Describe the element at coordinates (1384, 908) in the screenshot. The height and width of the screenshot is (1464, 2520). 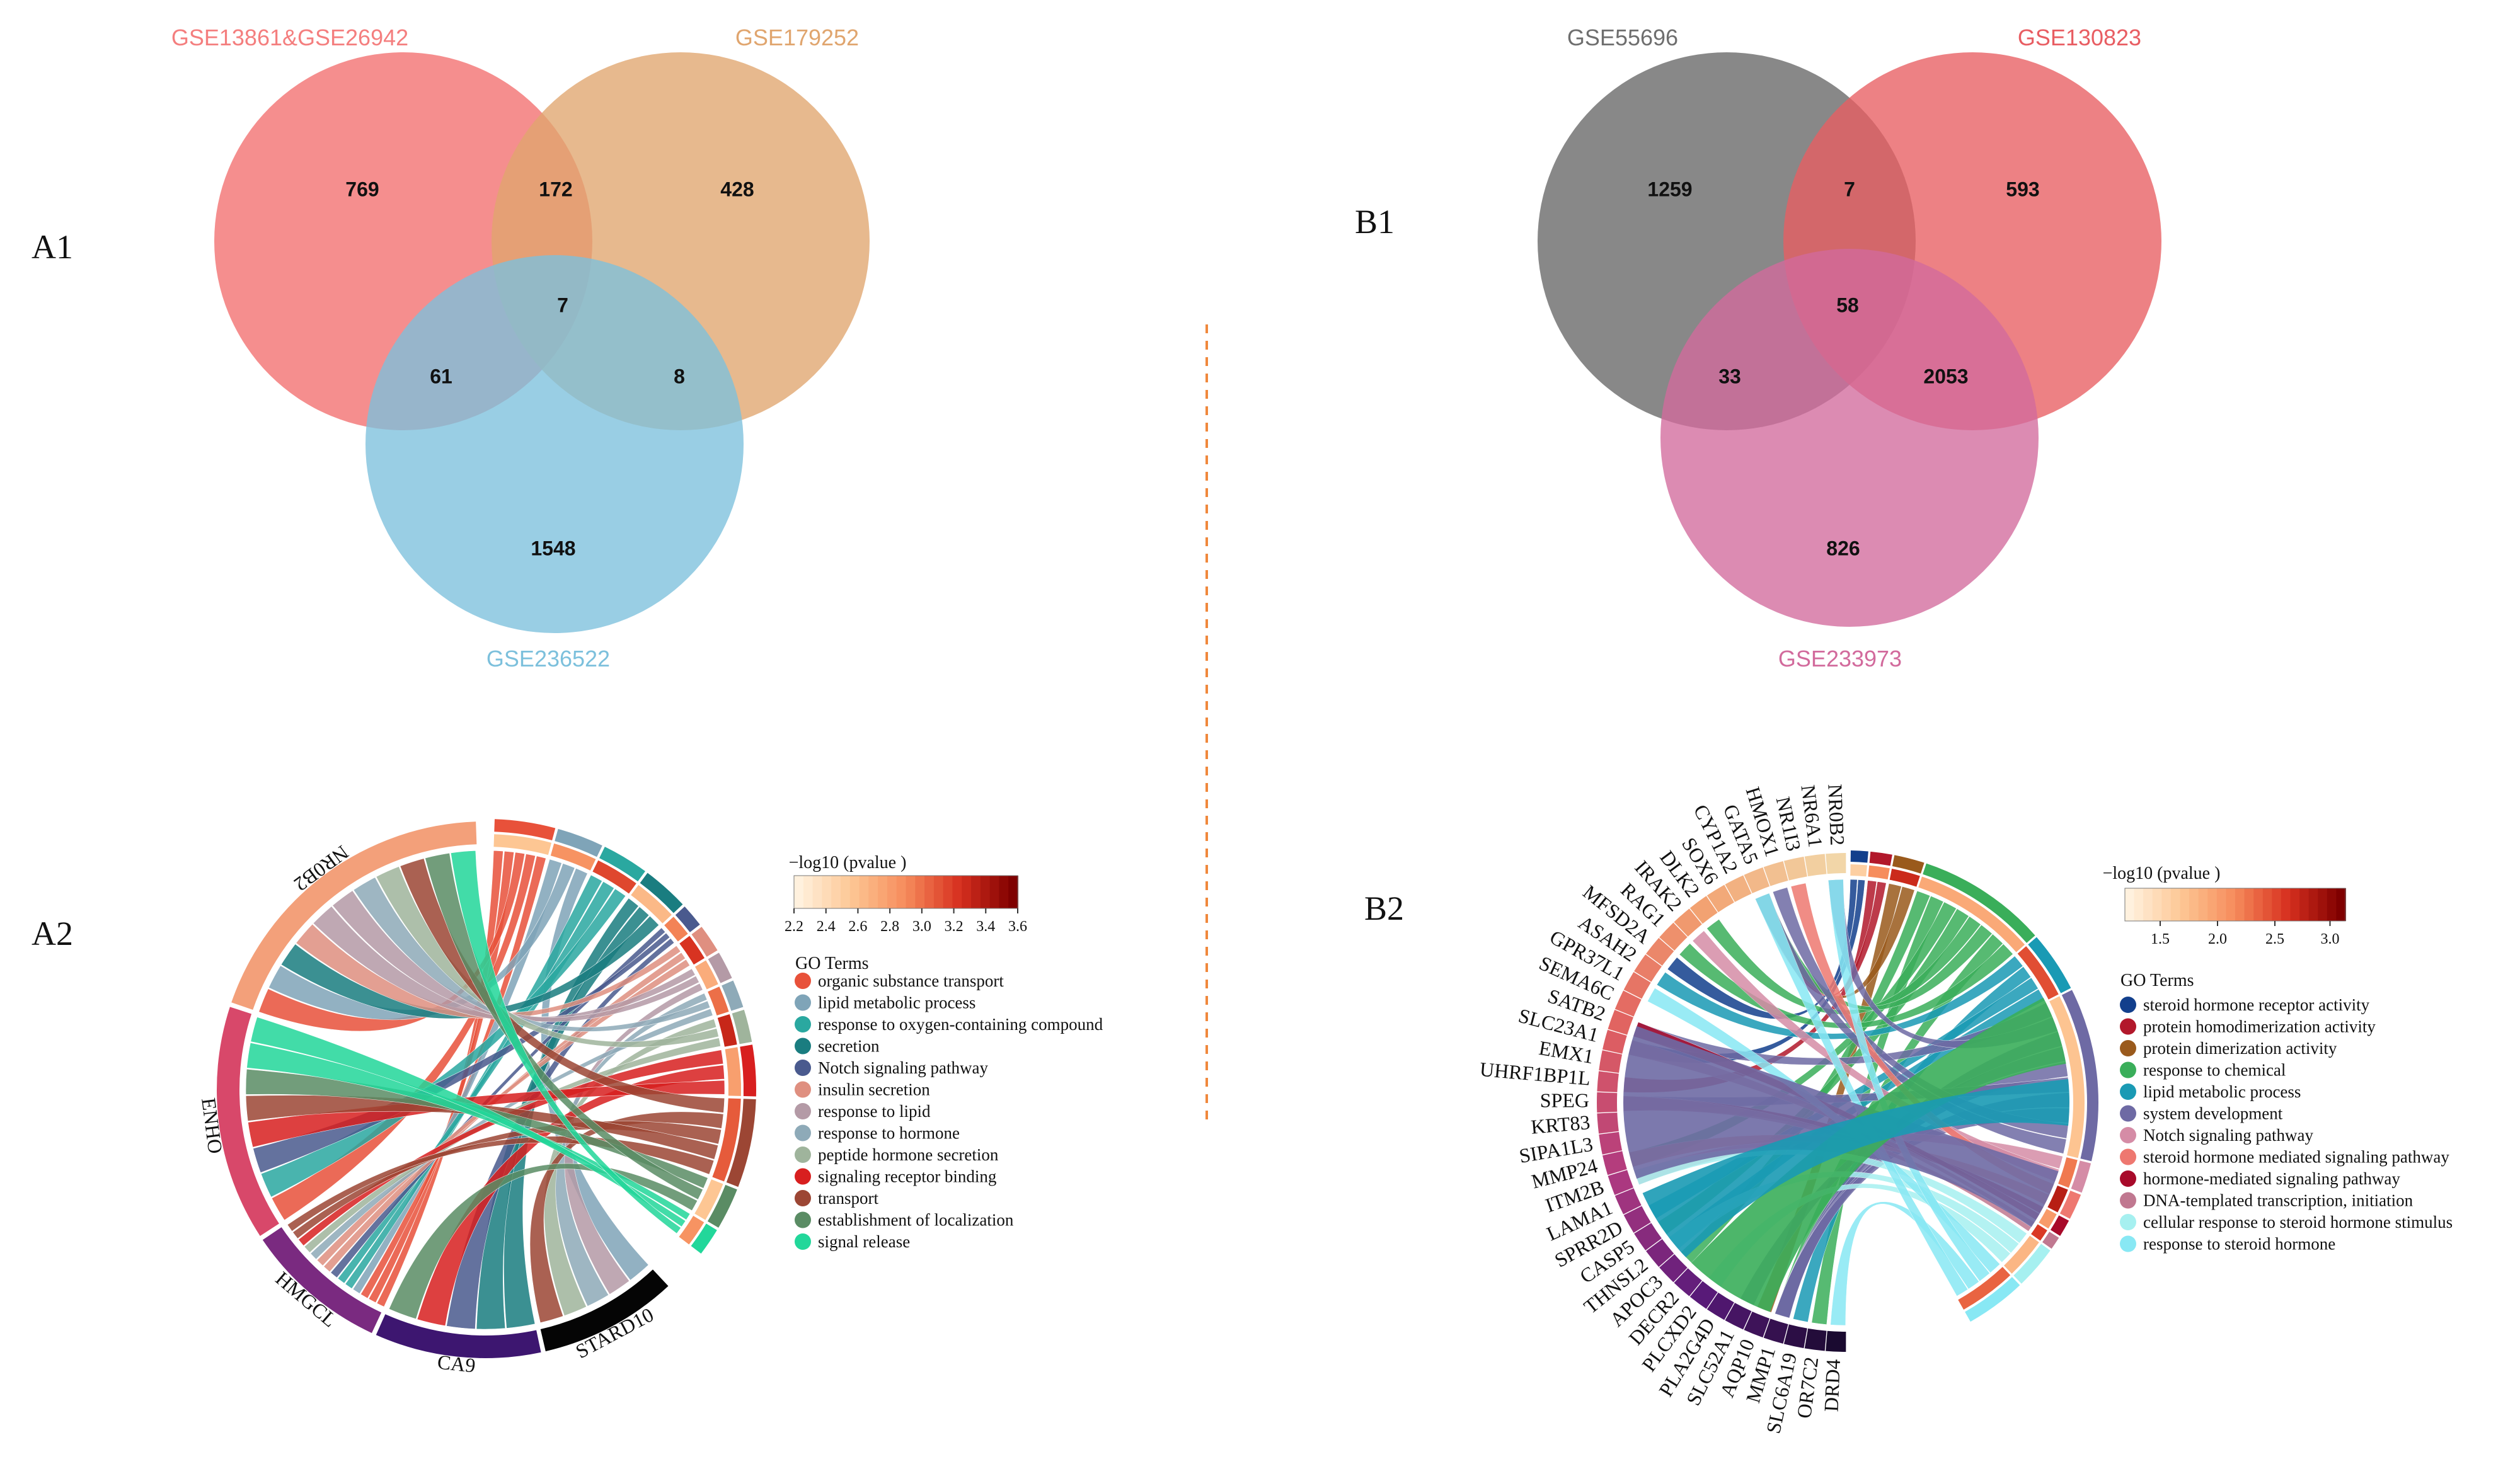
I see `panel-label-b2: B2` at that location.